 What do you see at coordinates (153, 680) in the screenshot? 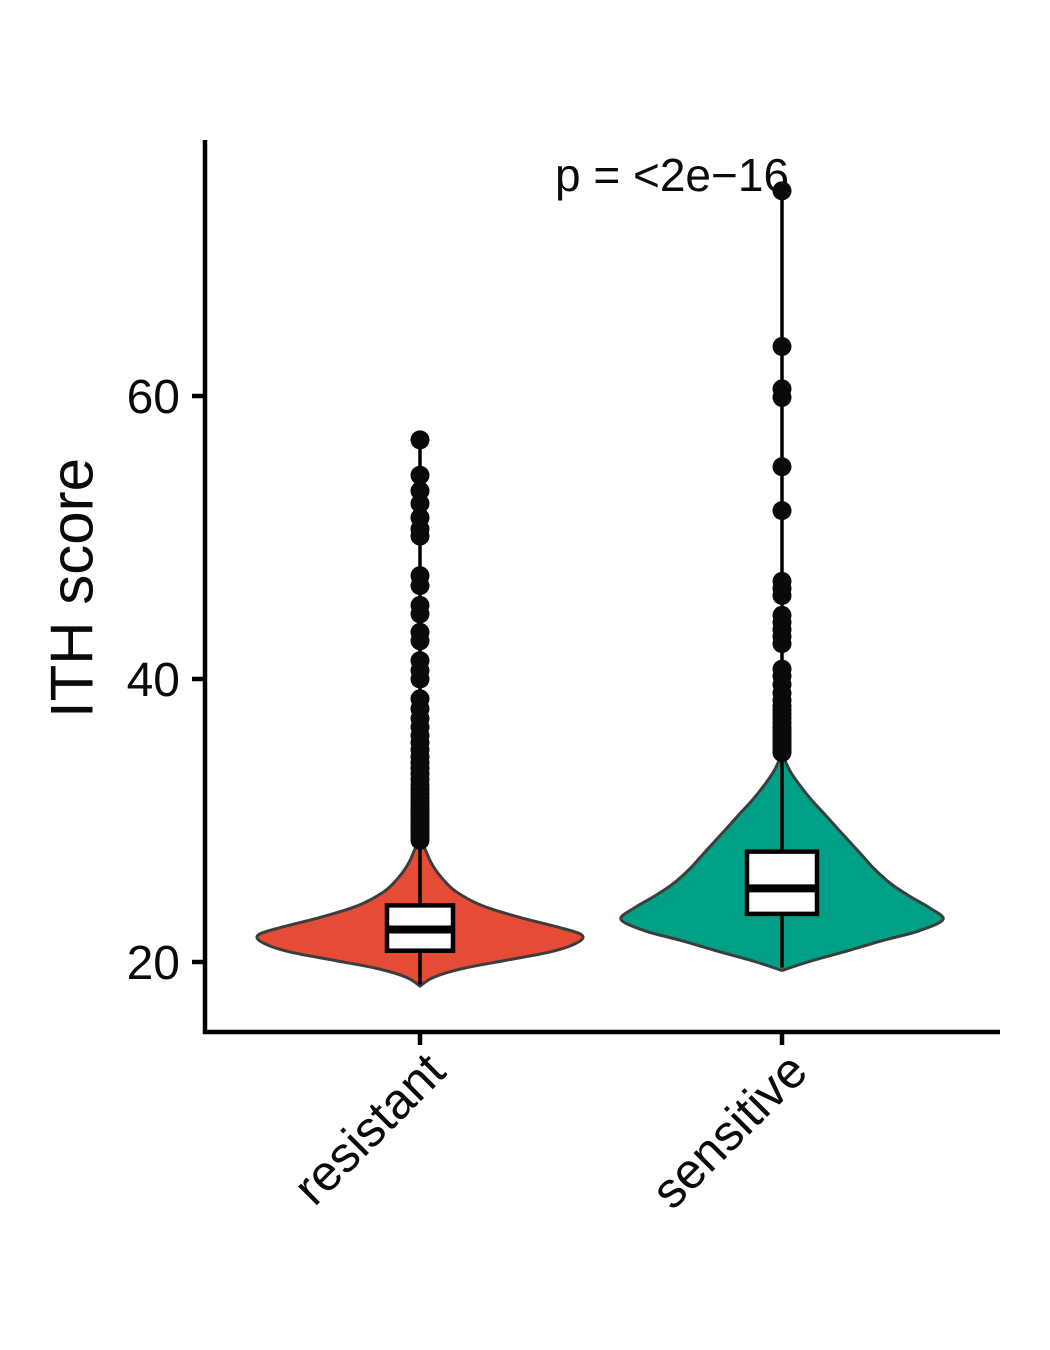
I see `y-tick-label: 40` at bounding box center [153, 680].